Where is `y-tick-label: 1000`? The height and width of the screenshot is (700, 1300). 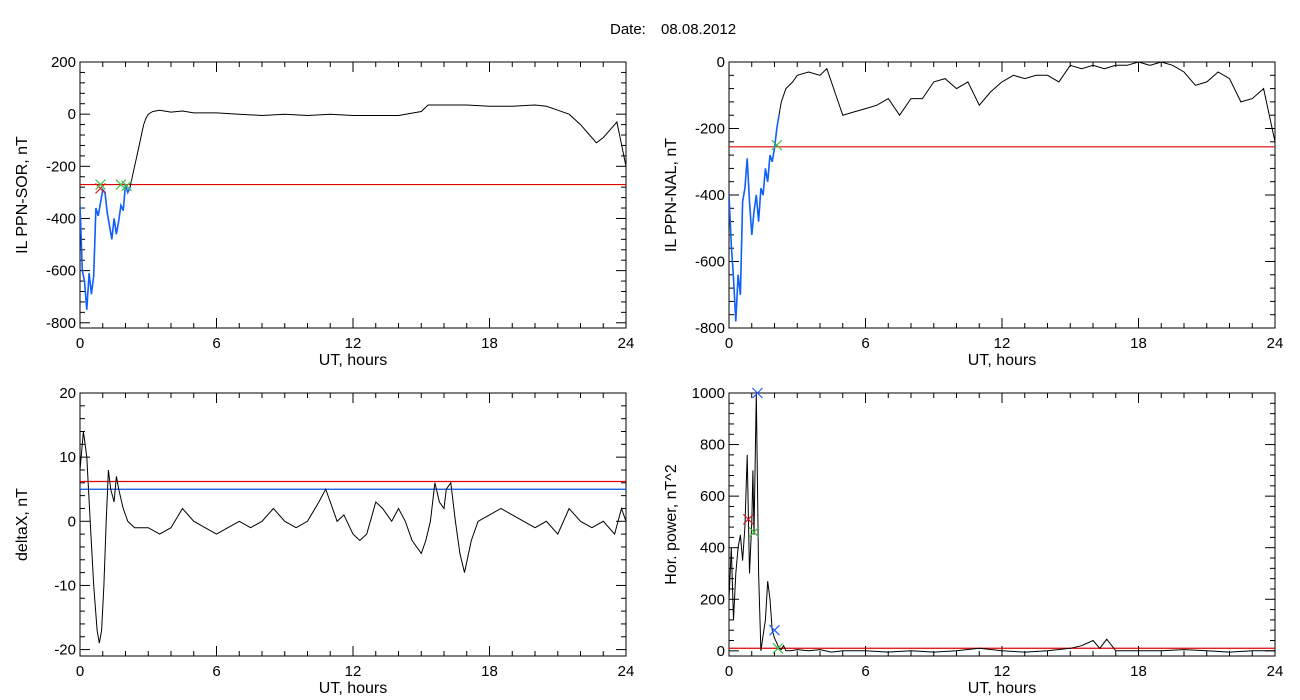 y-tick-label: 1000 is located at coordinates (708, 393).